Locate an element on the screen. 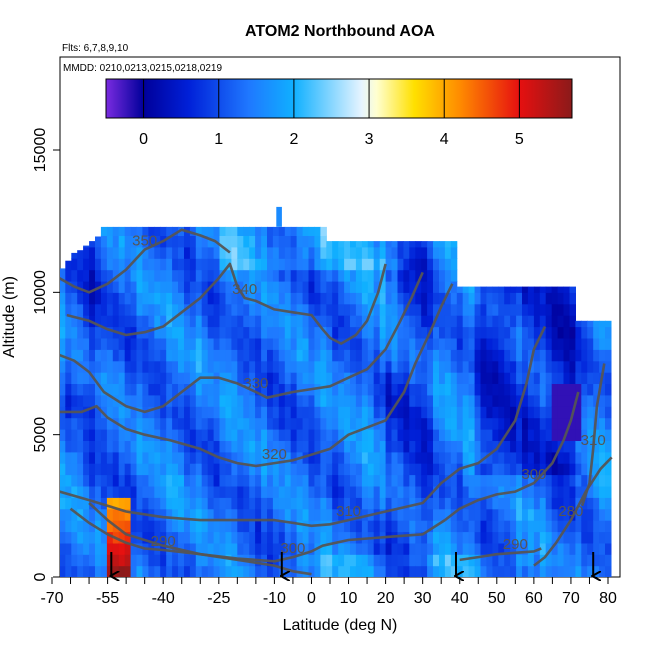  x-axis-label: Latitude (deg N) is located at coordinates (340, 625).